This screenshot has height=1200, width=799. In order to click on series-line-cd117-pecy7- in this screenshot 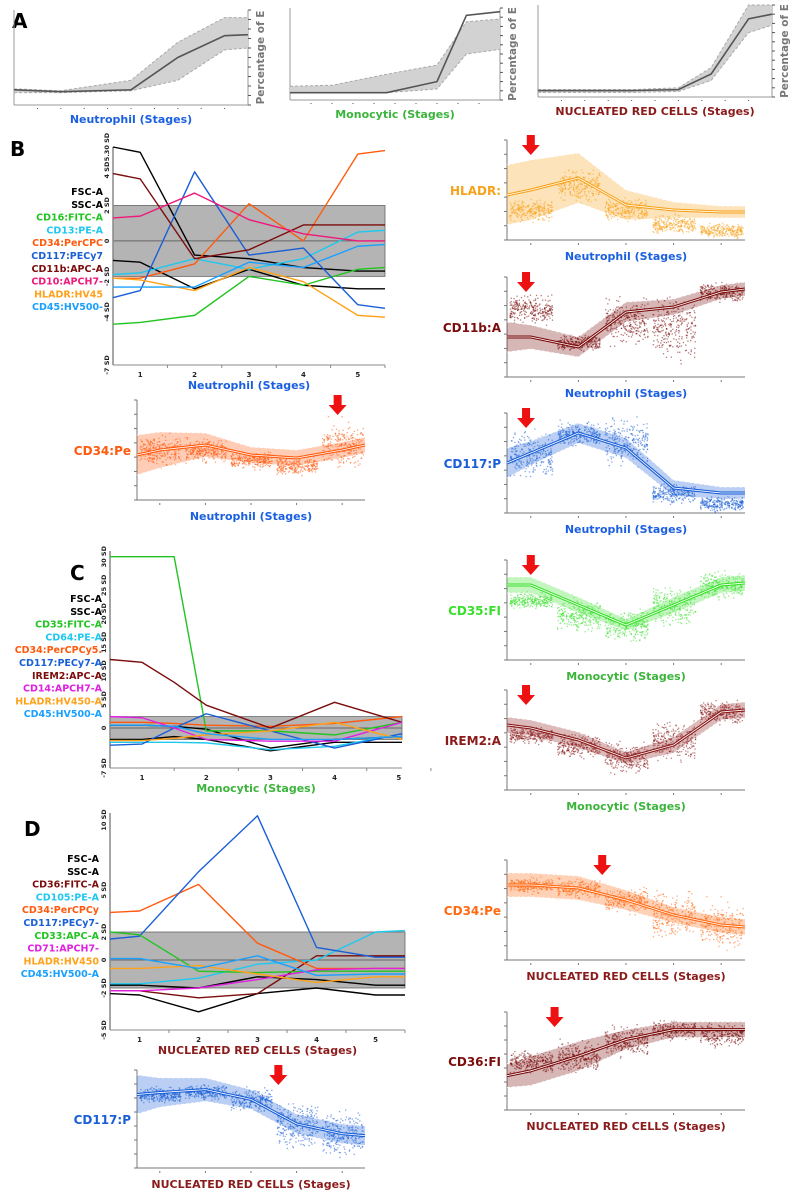, I will do `click(257, 886)`.